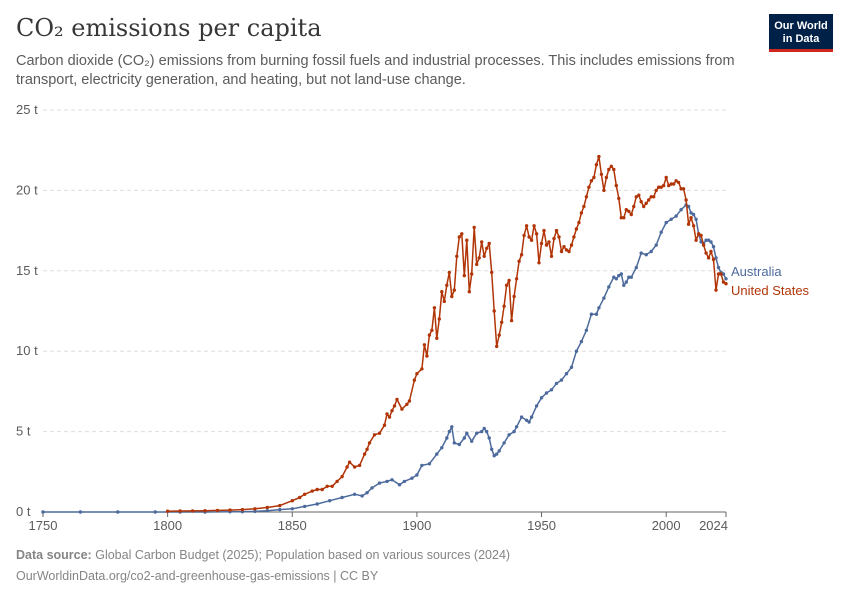  What do you see at coordinates (27, 189) in the screenshot?
I see `y-tick-label-20: 20 t` at bounding box center [27, 189].